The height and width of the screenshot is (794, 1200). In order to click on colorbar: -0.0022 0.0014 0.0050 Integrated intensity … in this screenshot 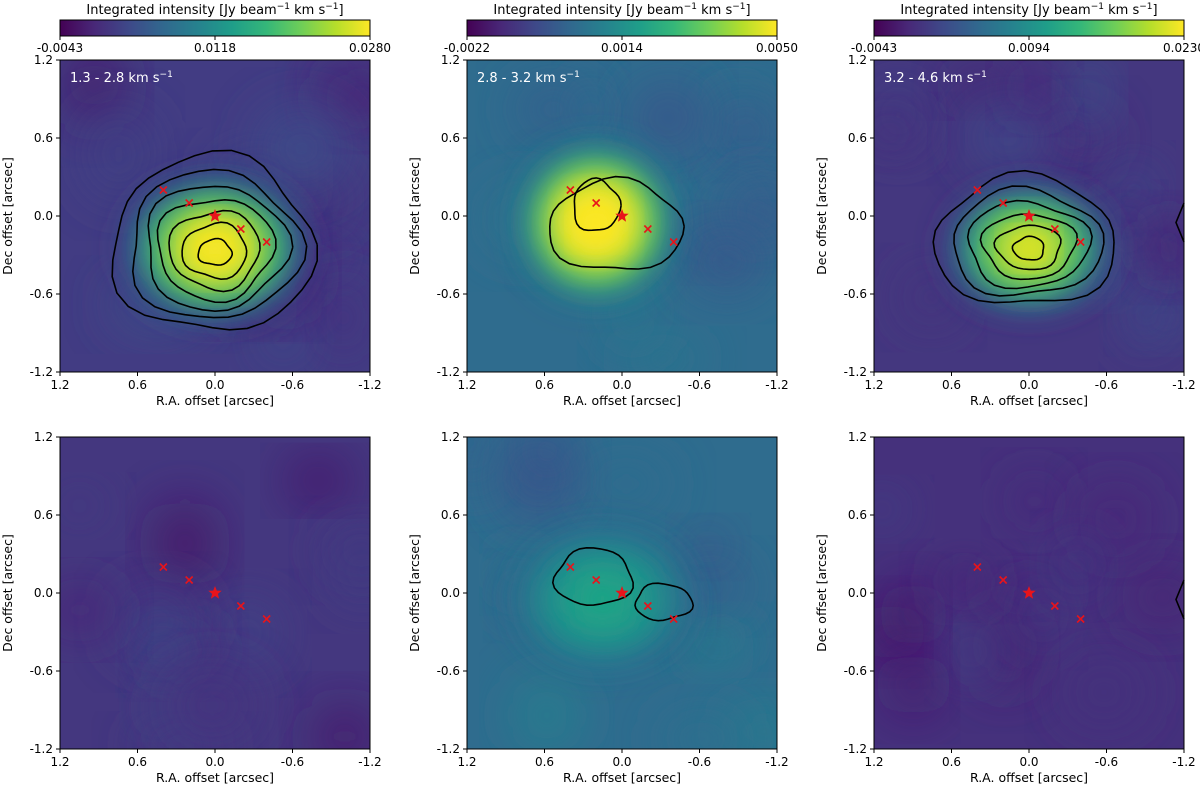, I will do `click(621, 28)`.